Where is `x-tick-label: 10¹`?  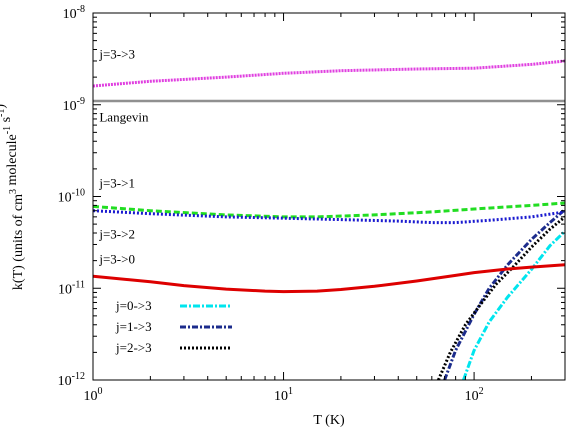
x-tick-label: 10¹ is located at coordinates (283, 395).